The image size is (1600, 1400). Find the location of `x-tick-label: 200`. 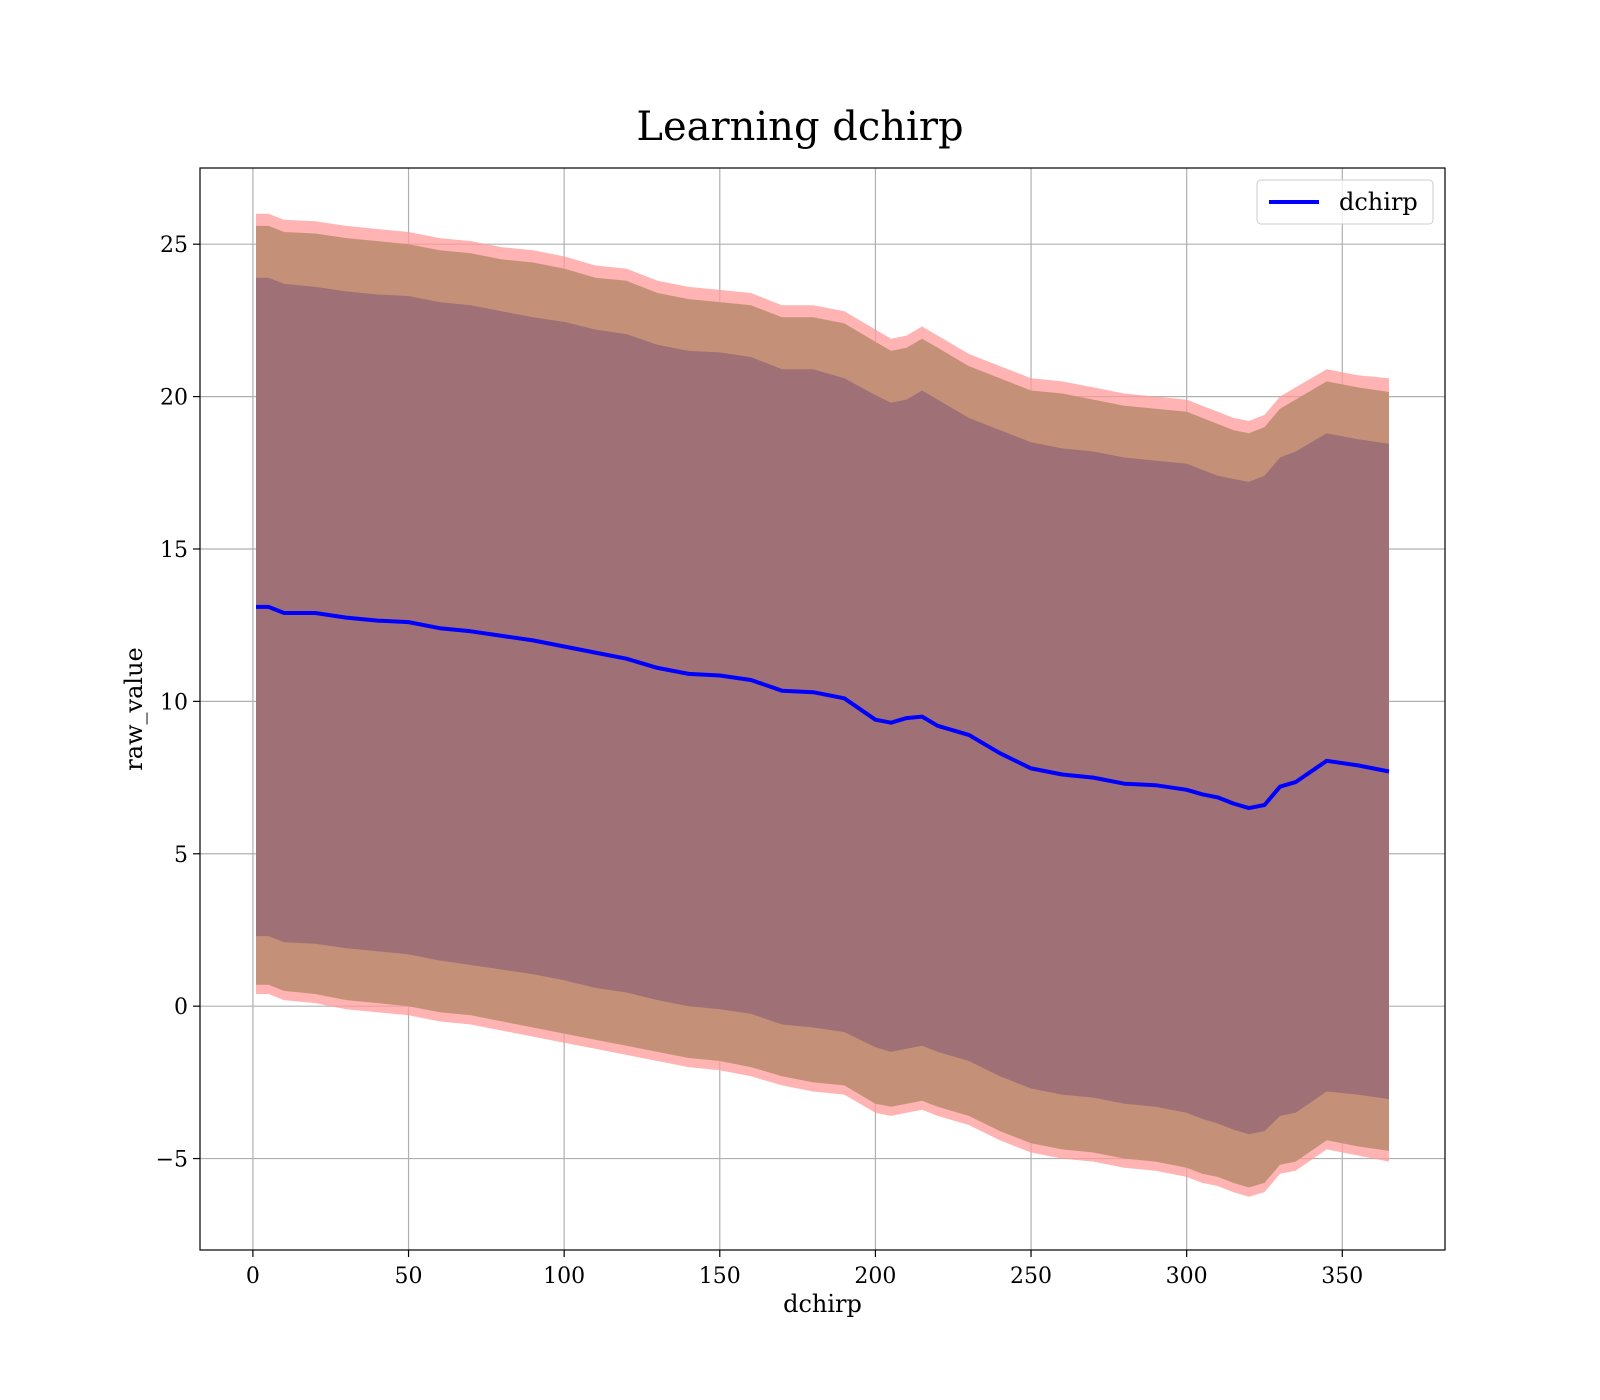

x-tick-label: 200 is located at coordinates (875, 1276).